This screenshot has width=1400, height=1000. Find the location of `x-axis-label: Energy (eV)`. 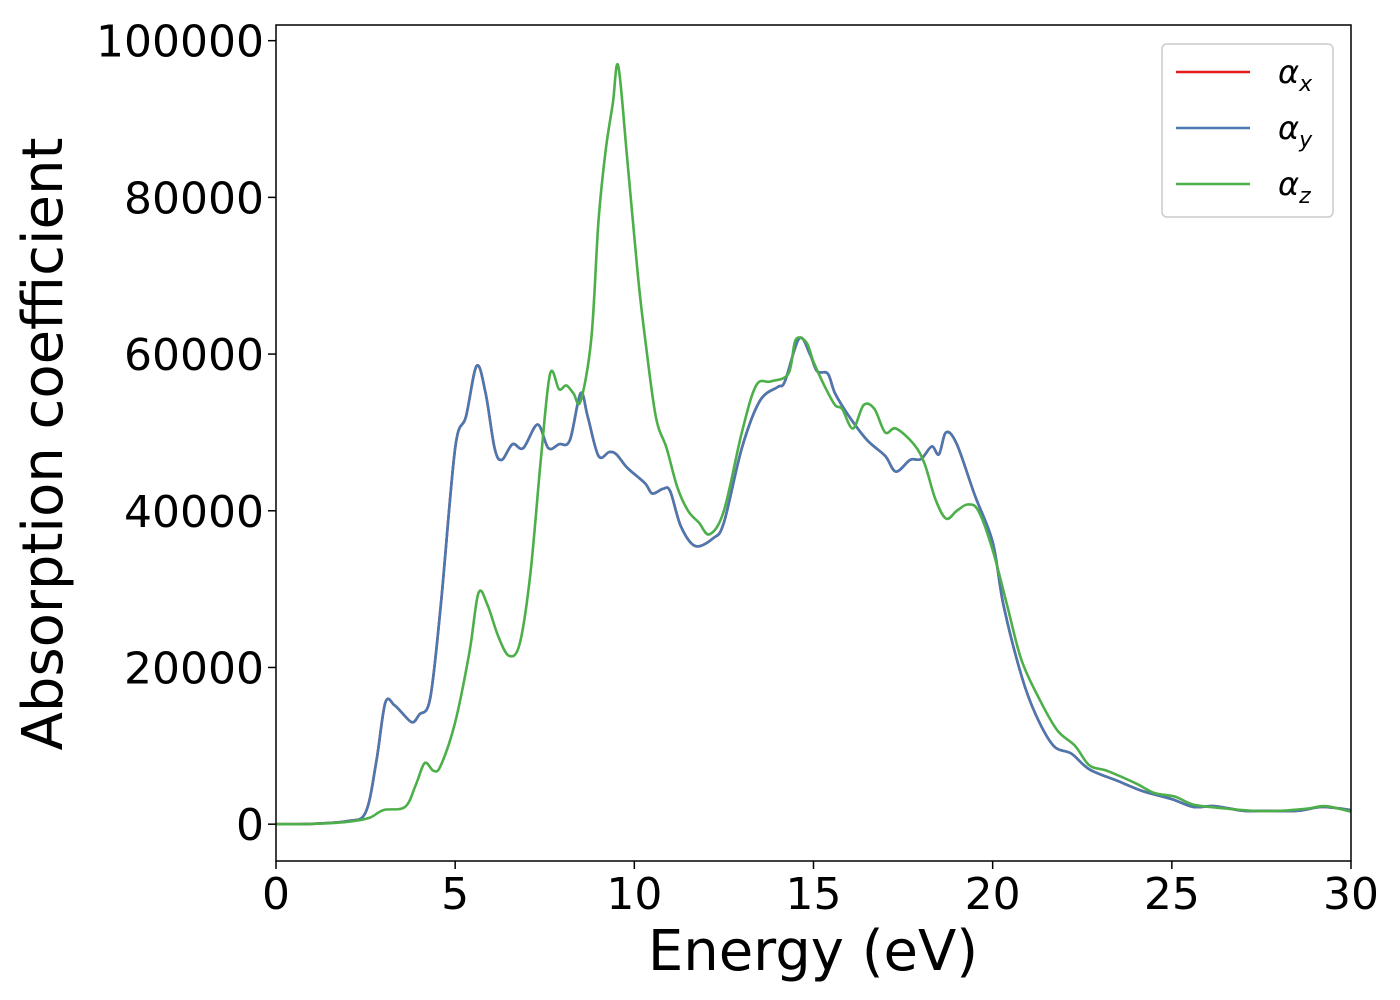

x-axis-label: Energy (eV) is located at coordinates (813, 951).